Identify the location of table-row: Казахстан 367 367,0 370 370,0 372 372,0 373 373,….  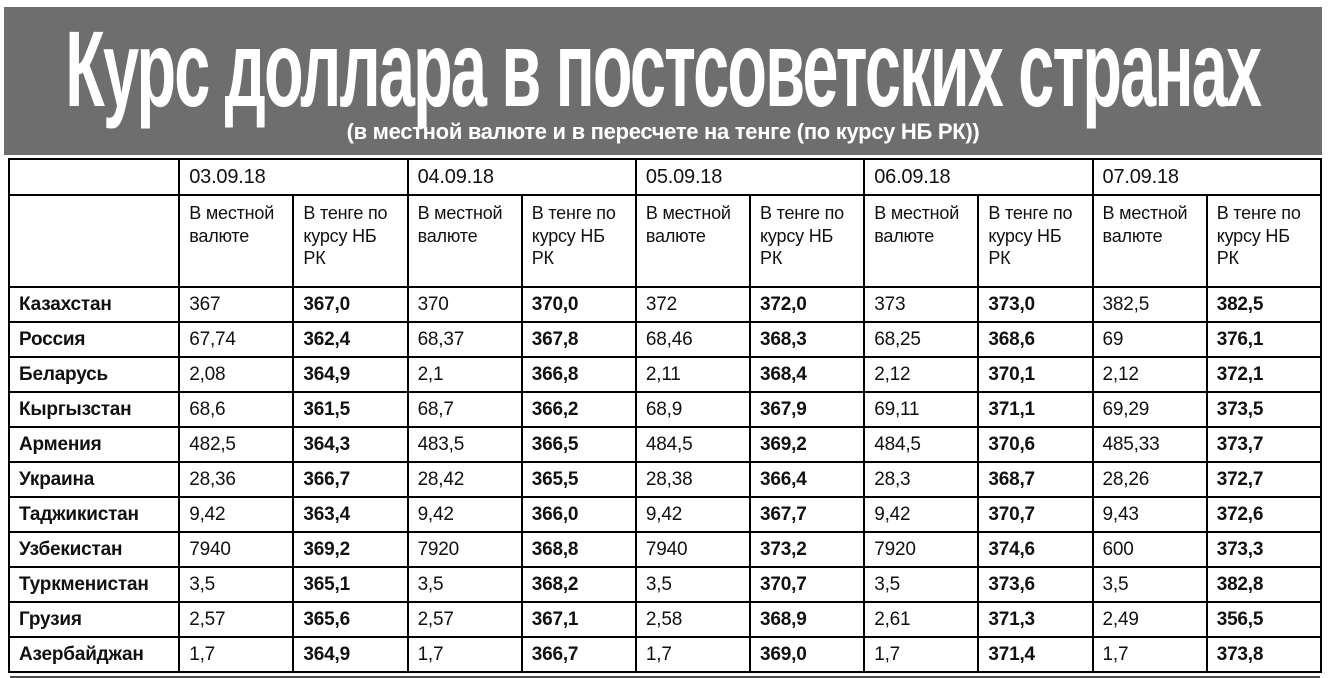
(665, 304).